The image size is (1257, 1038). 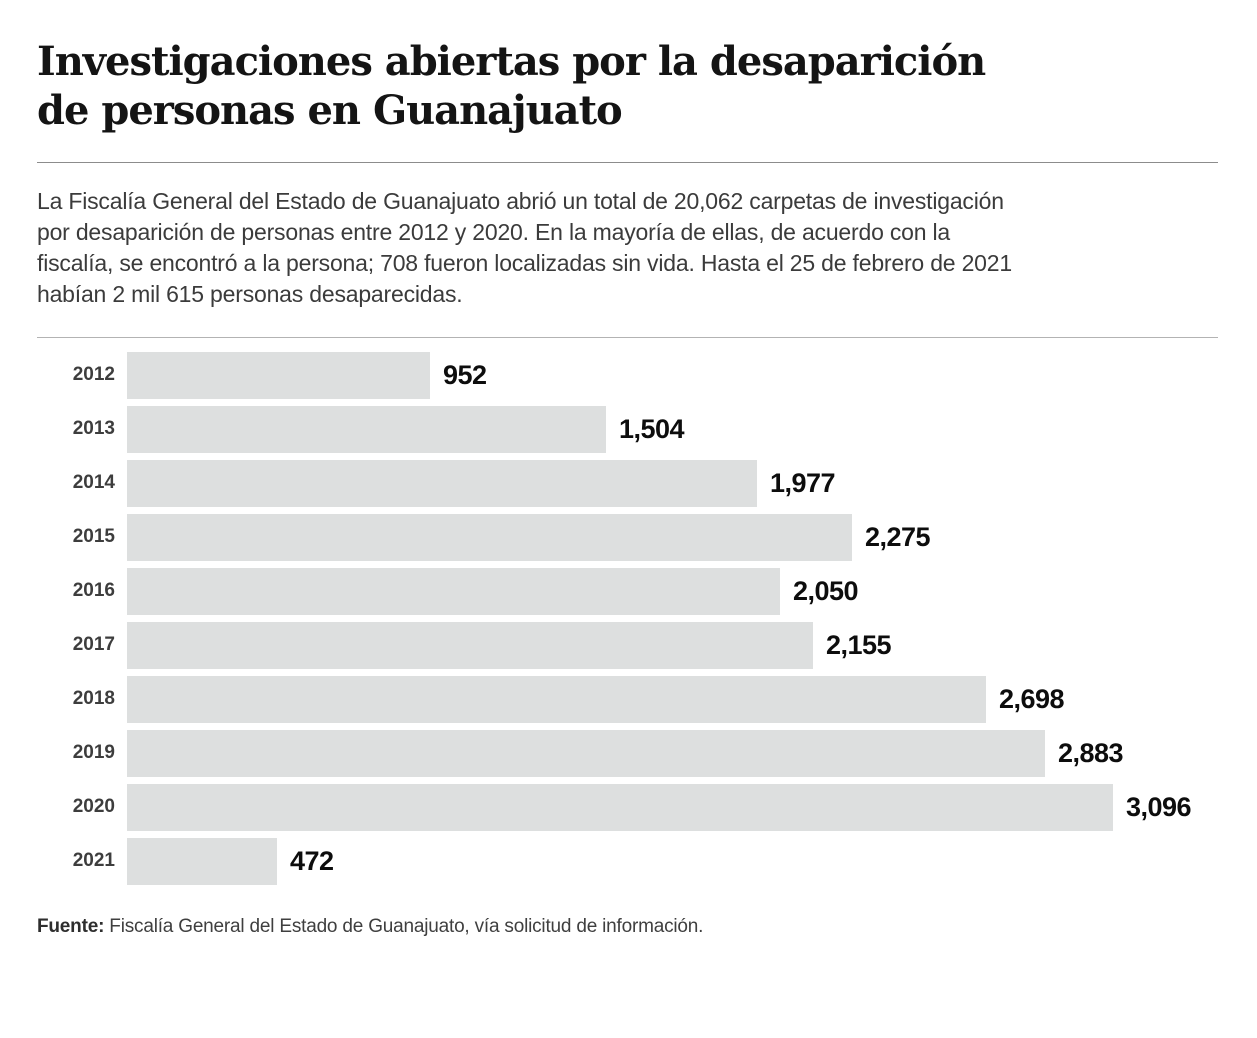 I want to click on chart-row: 2013 1,504, so click(x=627, y=429).